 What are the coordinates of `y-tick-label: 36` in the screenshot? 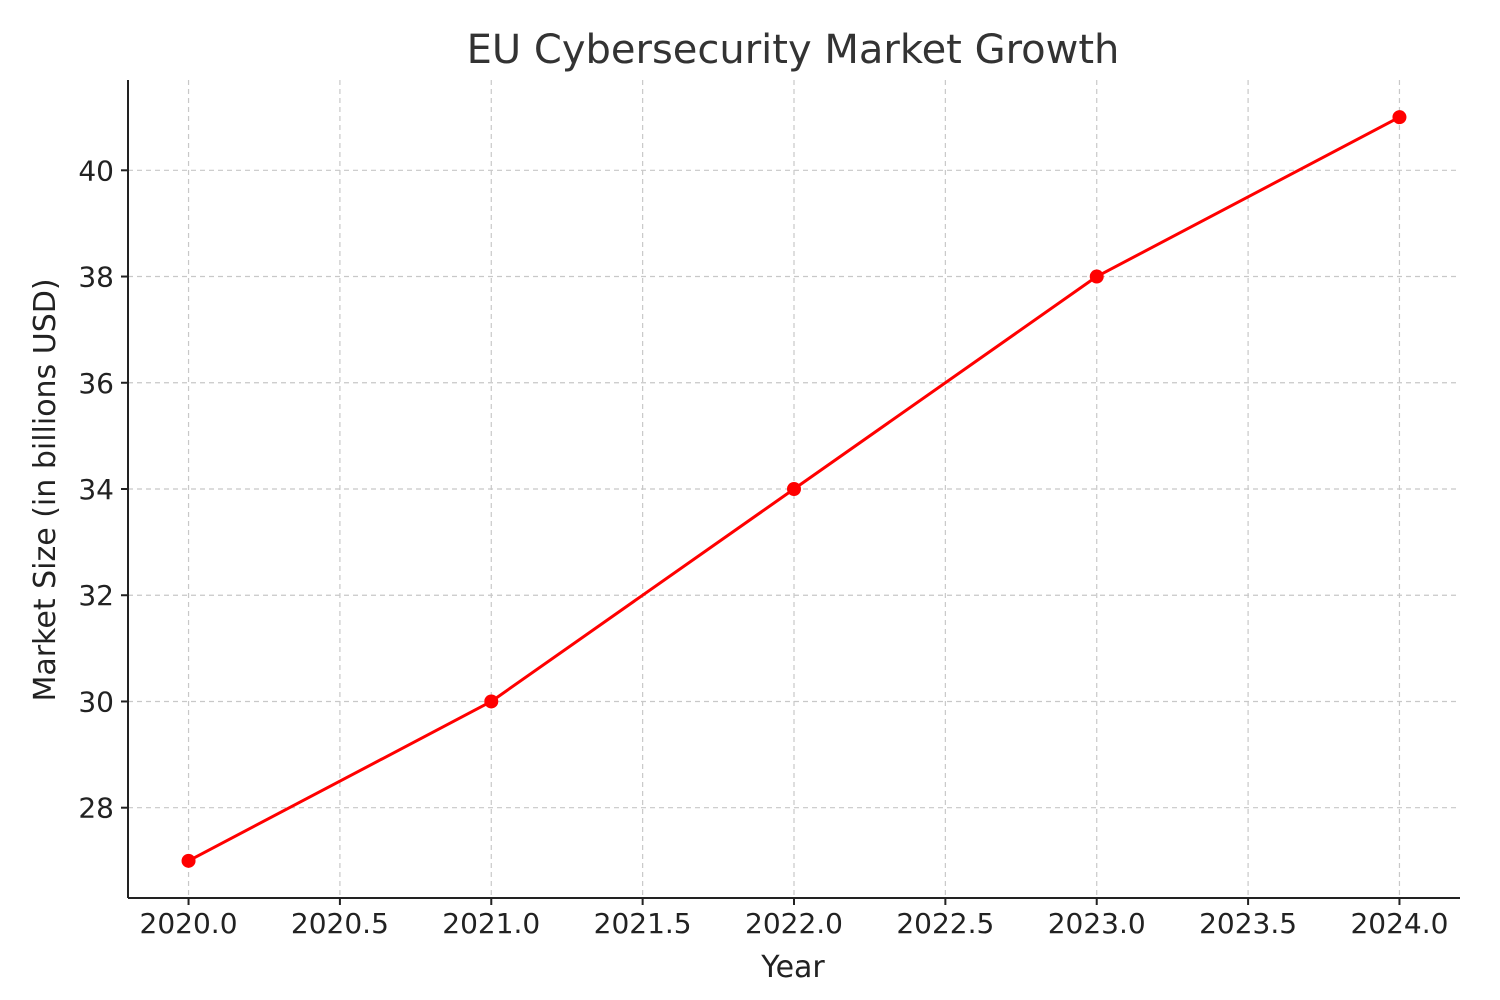 It's located at (96, 383).